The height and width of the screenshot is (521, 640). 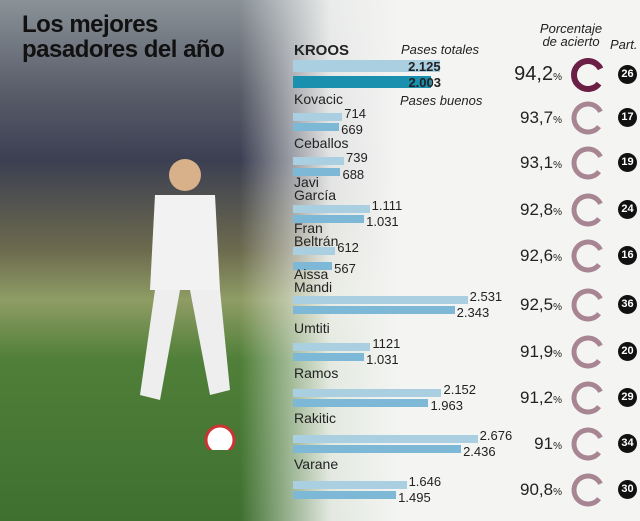 I want to click on matches-badge: 26, so click(x=627, y=74).